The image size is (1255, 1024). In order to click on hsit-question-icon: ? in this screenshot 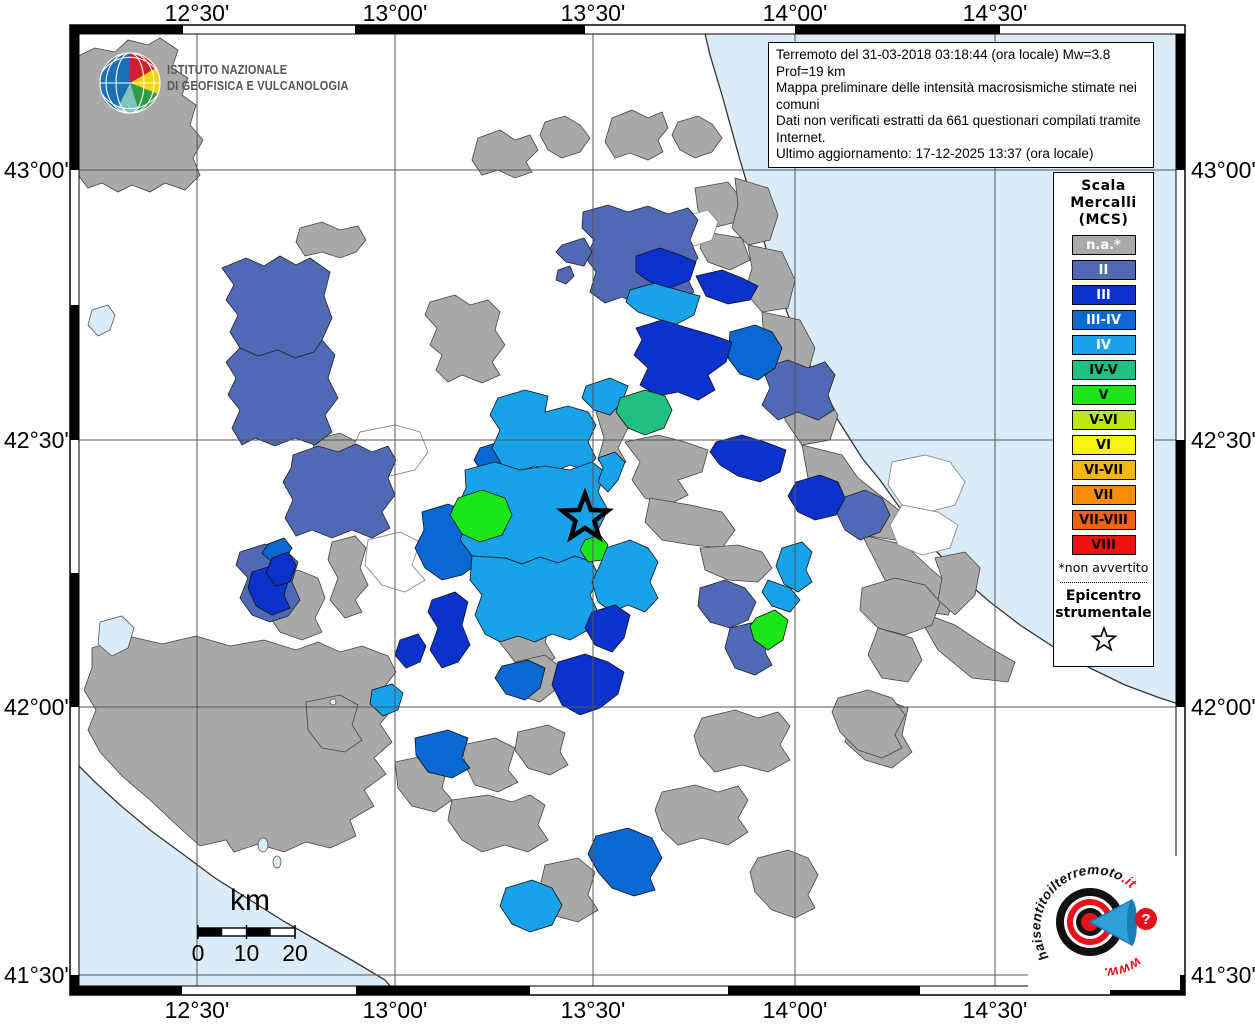, I will do `click(1146, 919)`.